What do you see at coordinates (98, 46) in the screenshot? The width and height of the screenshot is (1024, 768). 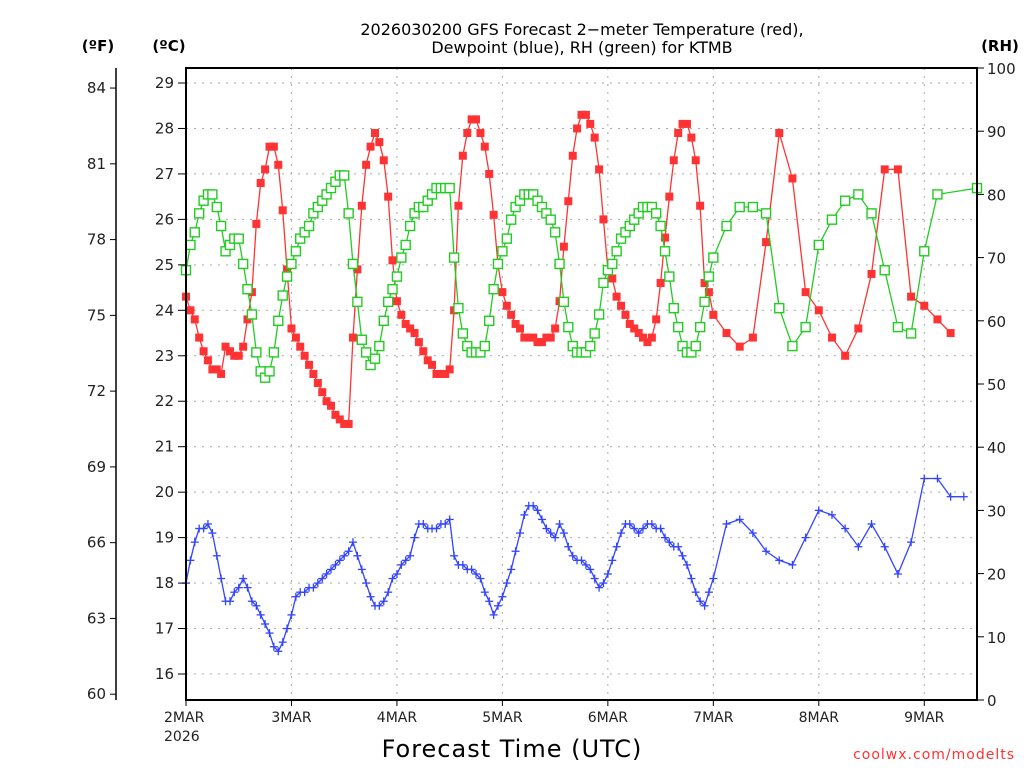 I see `fahrenheit-axis-label: (ºF)` at bounding box center [98, 46].